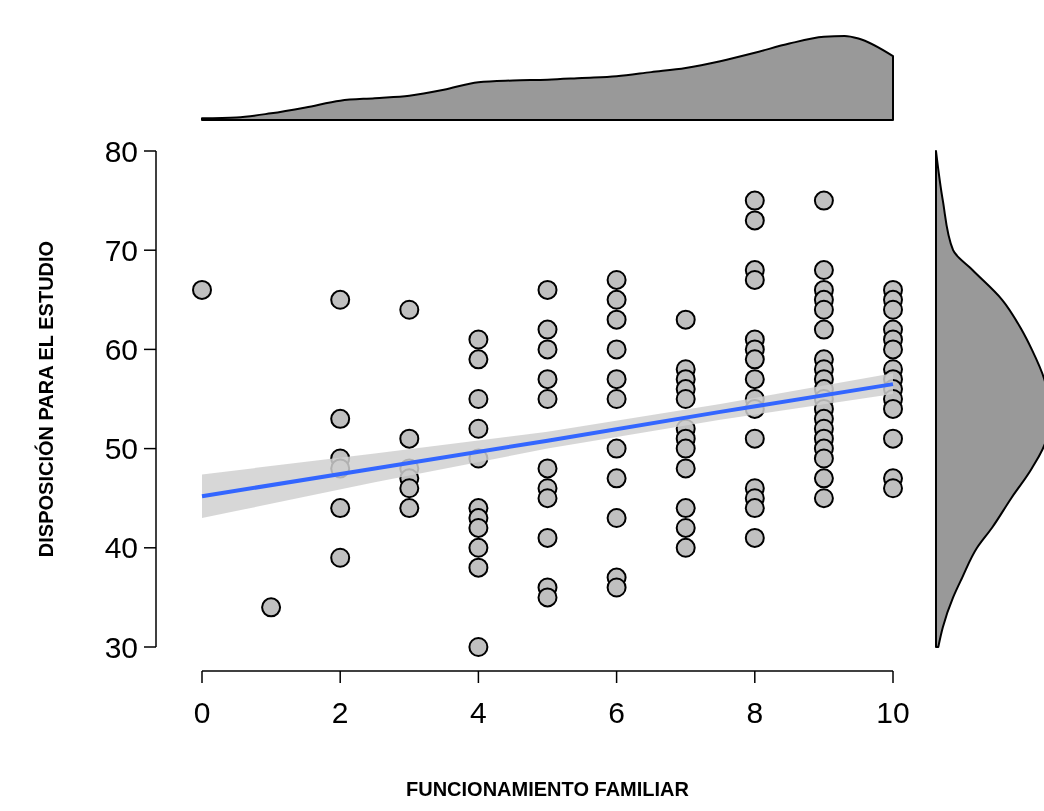 The width and height of the screenshot is (1044, 811). Describe the element at coordinates (548, 789) in the screenshot. I see `x-axis-title: FUNCIONAMIENTO FAMILIAR` at that location.